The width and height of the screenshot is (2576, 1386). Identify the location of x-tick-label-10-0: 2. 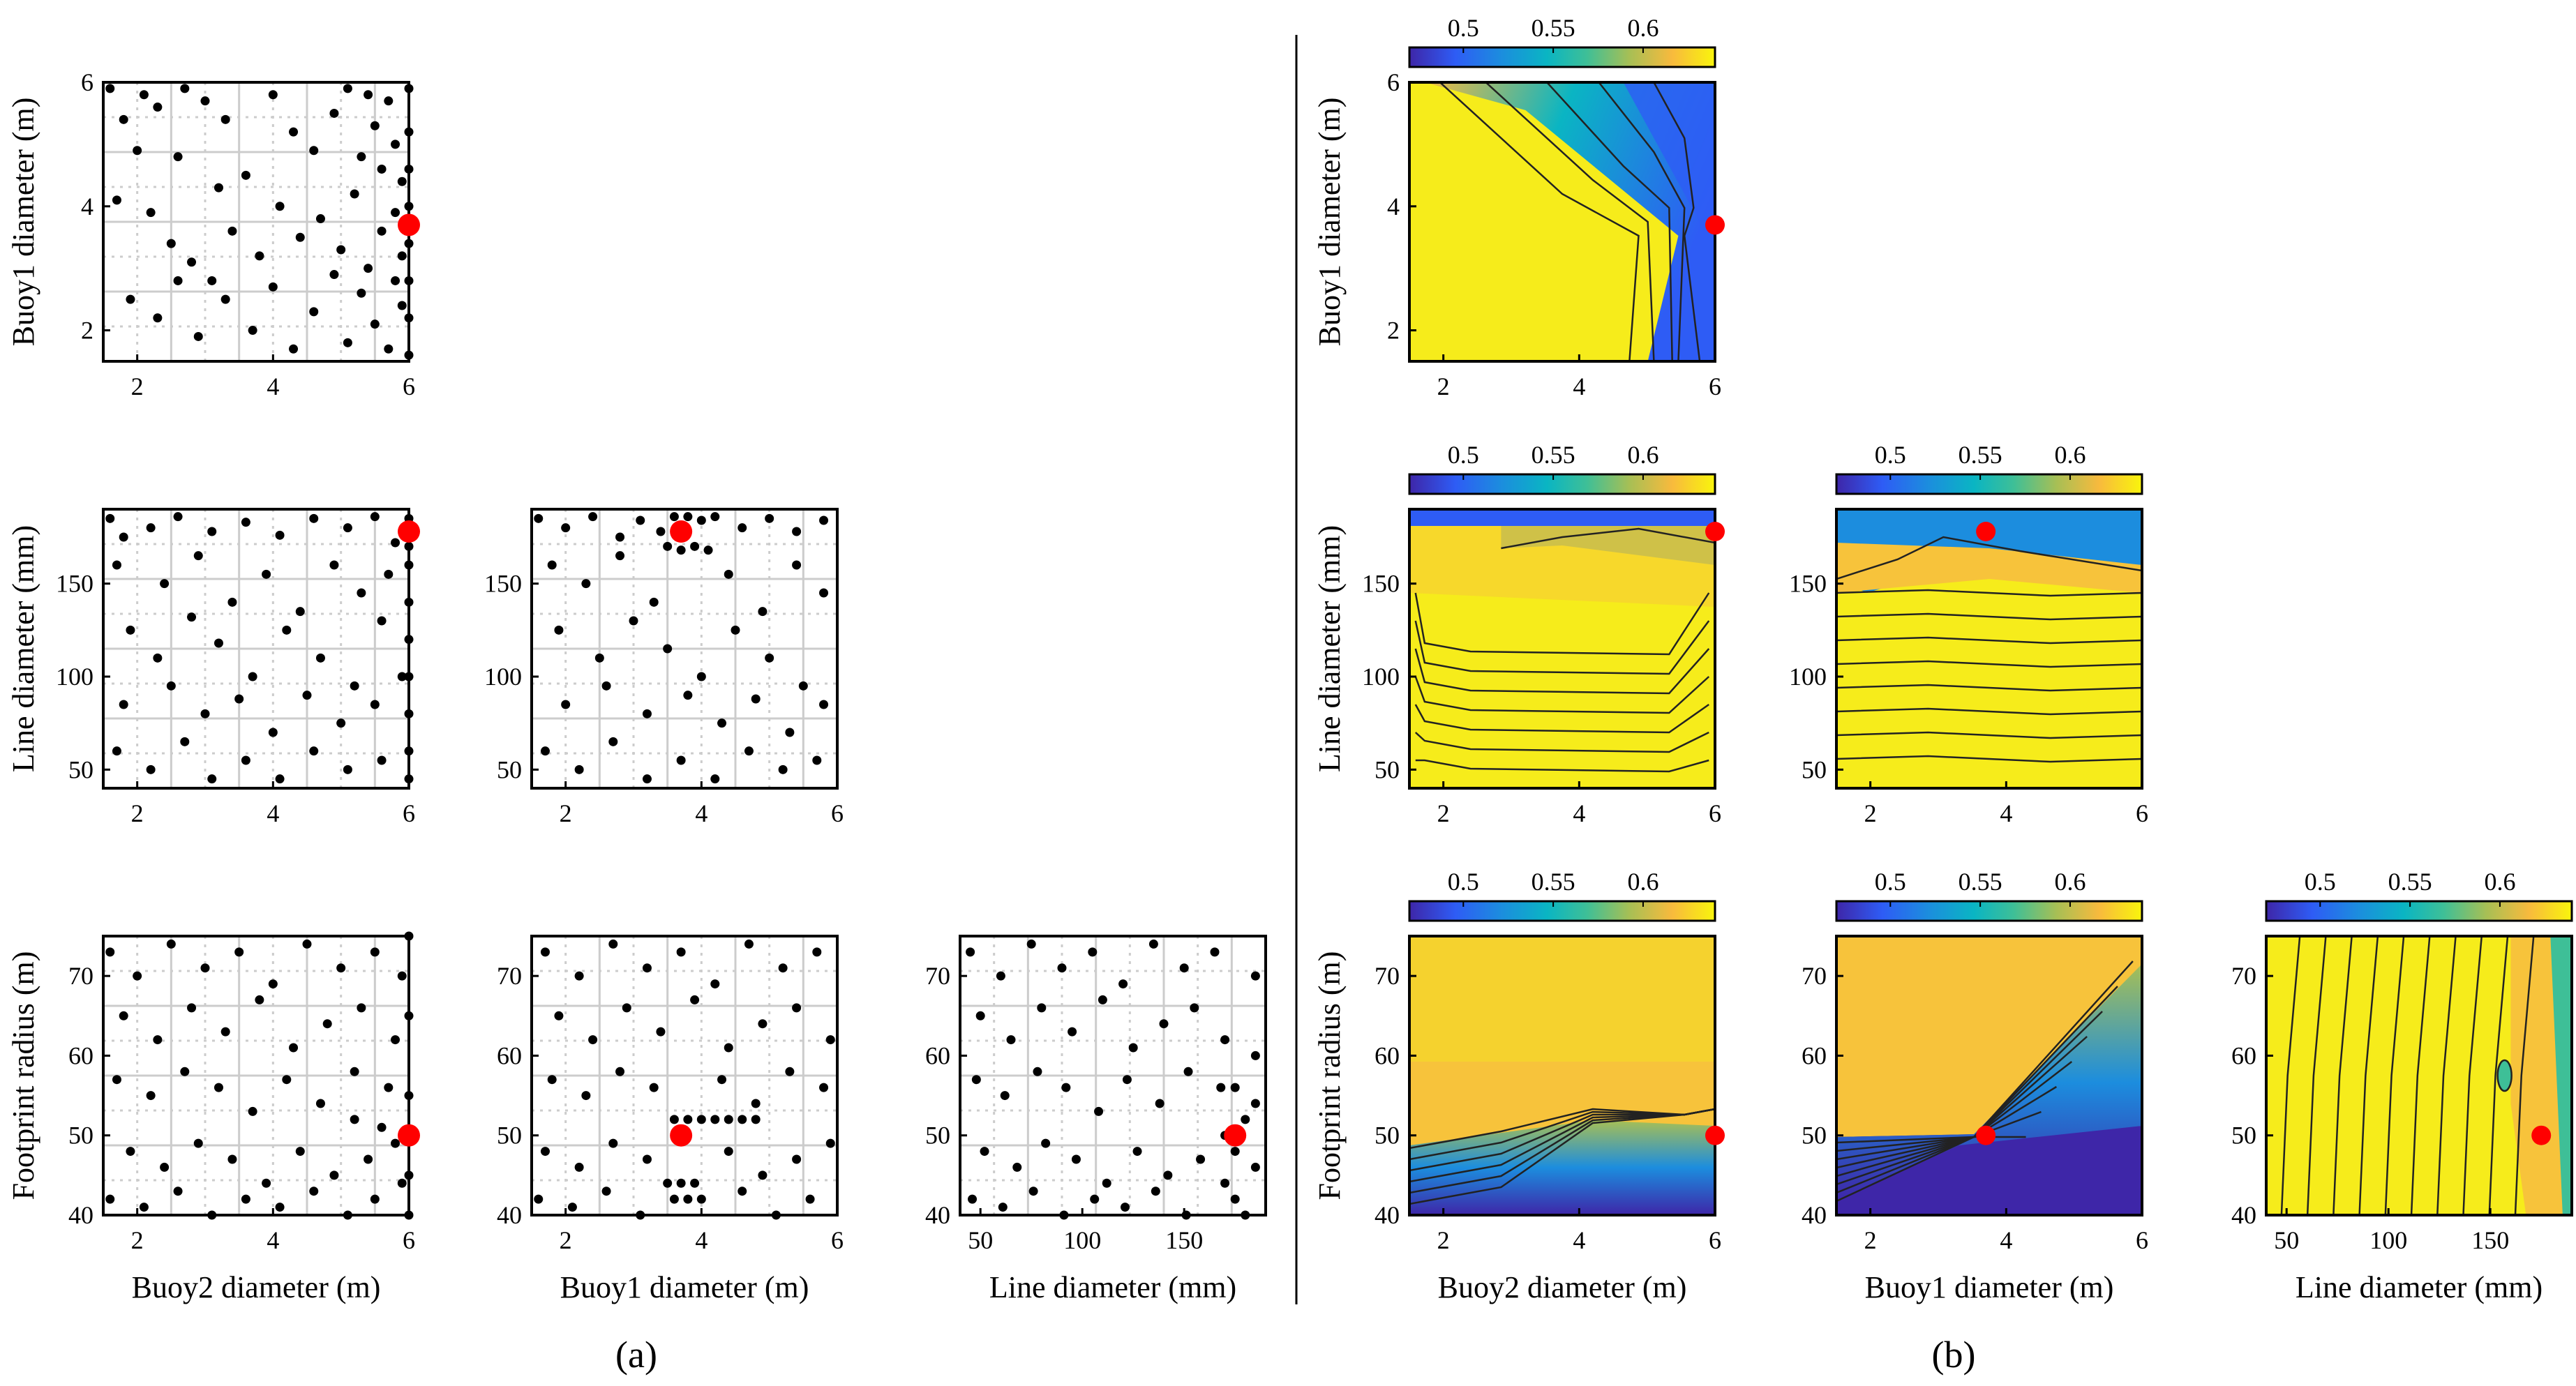
(1870, 1240).